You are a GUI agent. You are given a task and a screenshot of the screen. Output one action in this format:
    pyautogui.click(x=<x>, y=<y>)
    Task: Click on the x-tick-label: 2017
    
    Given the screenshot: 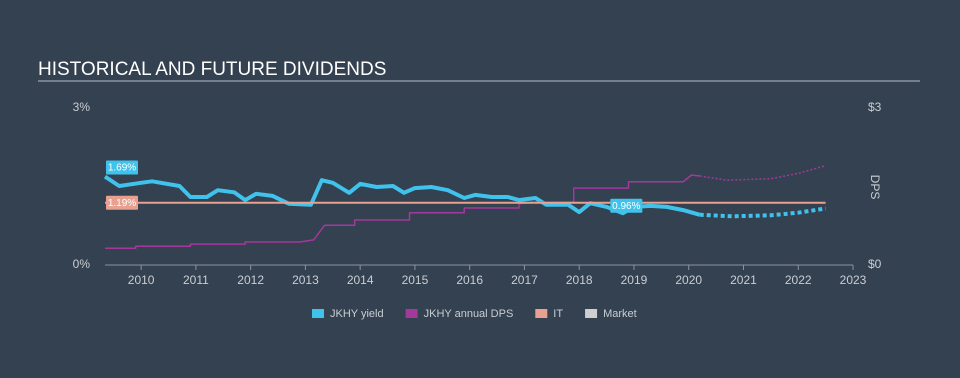 What is the action you would take?
    pyautogui.click(x=524, y=280)
    